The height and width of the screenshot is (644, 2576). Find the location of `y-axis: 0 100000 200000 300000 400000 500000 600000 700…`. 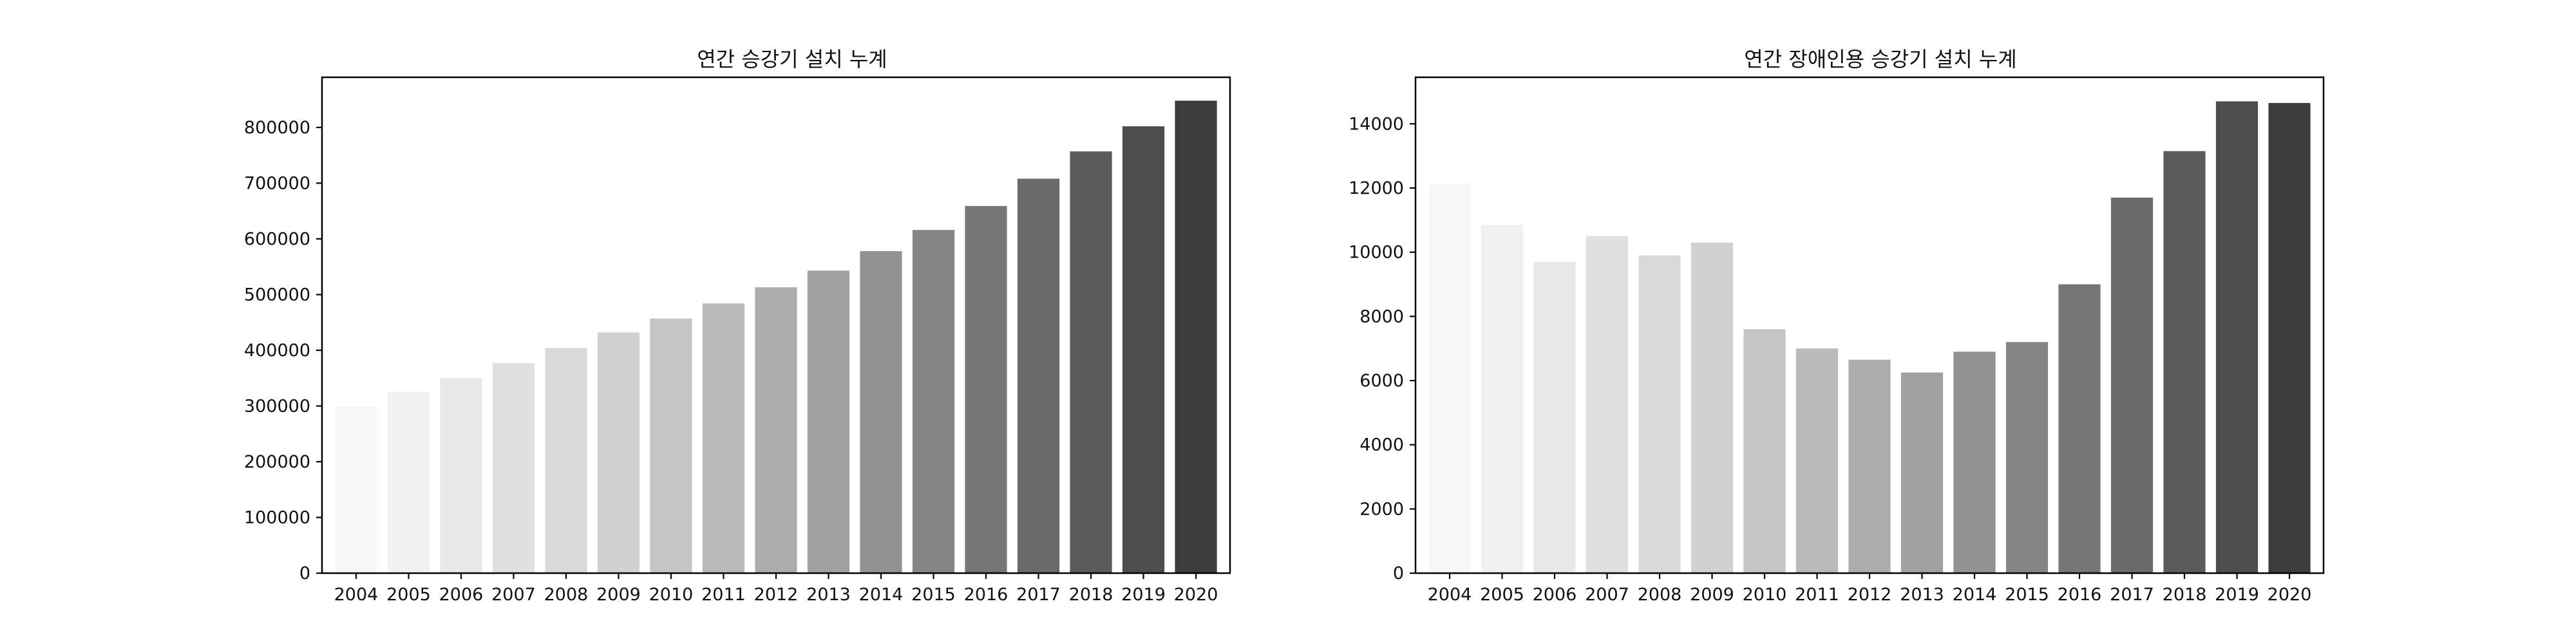

y-axis: 0 100000 200000 300000 400000 500000 600000 700… is located at coordinates (283, 350).